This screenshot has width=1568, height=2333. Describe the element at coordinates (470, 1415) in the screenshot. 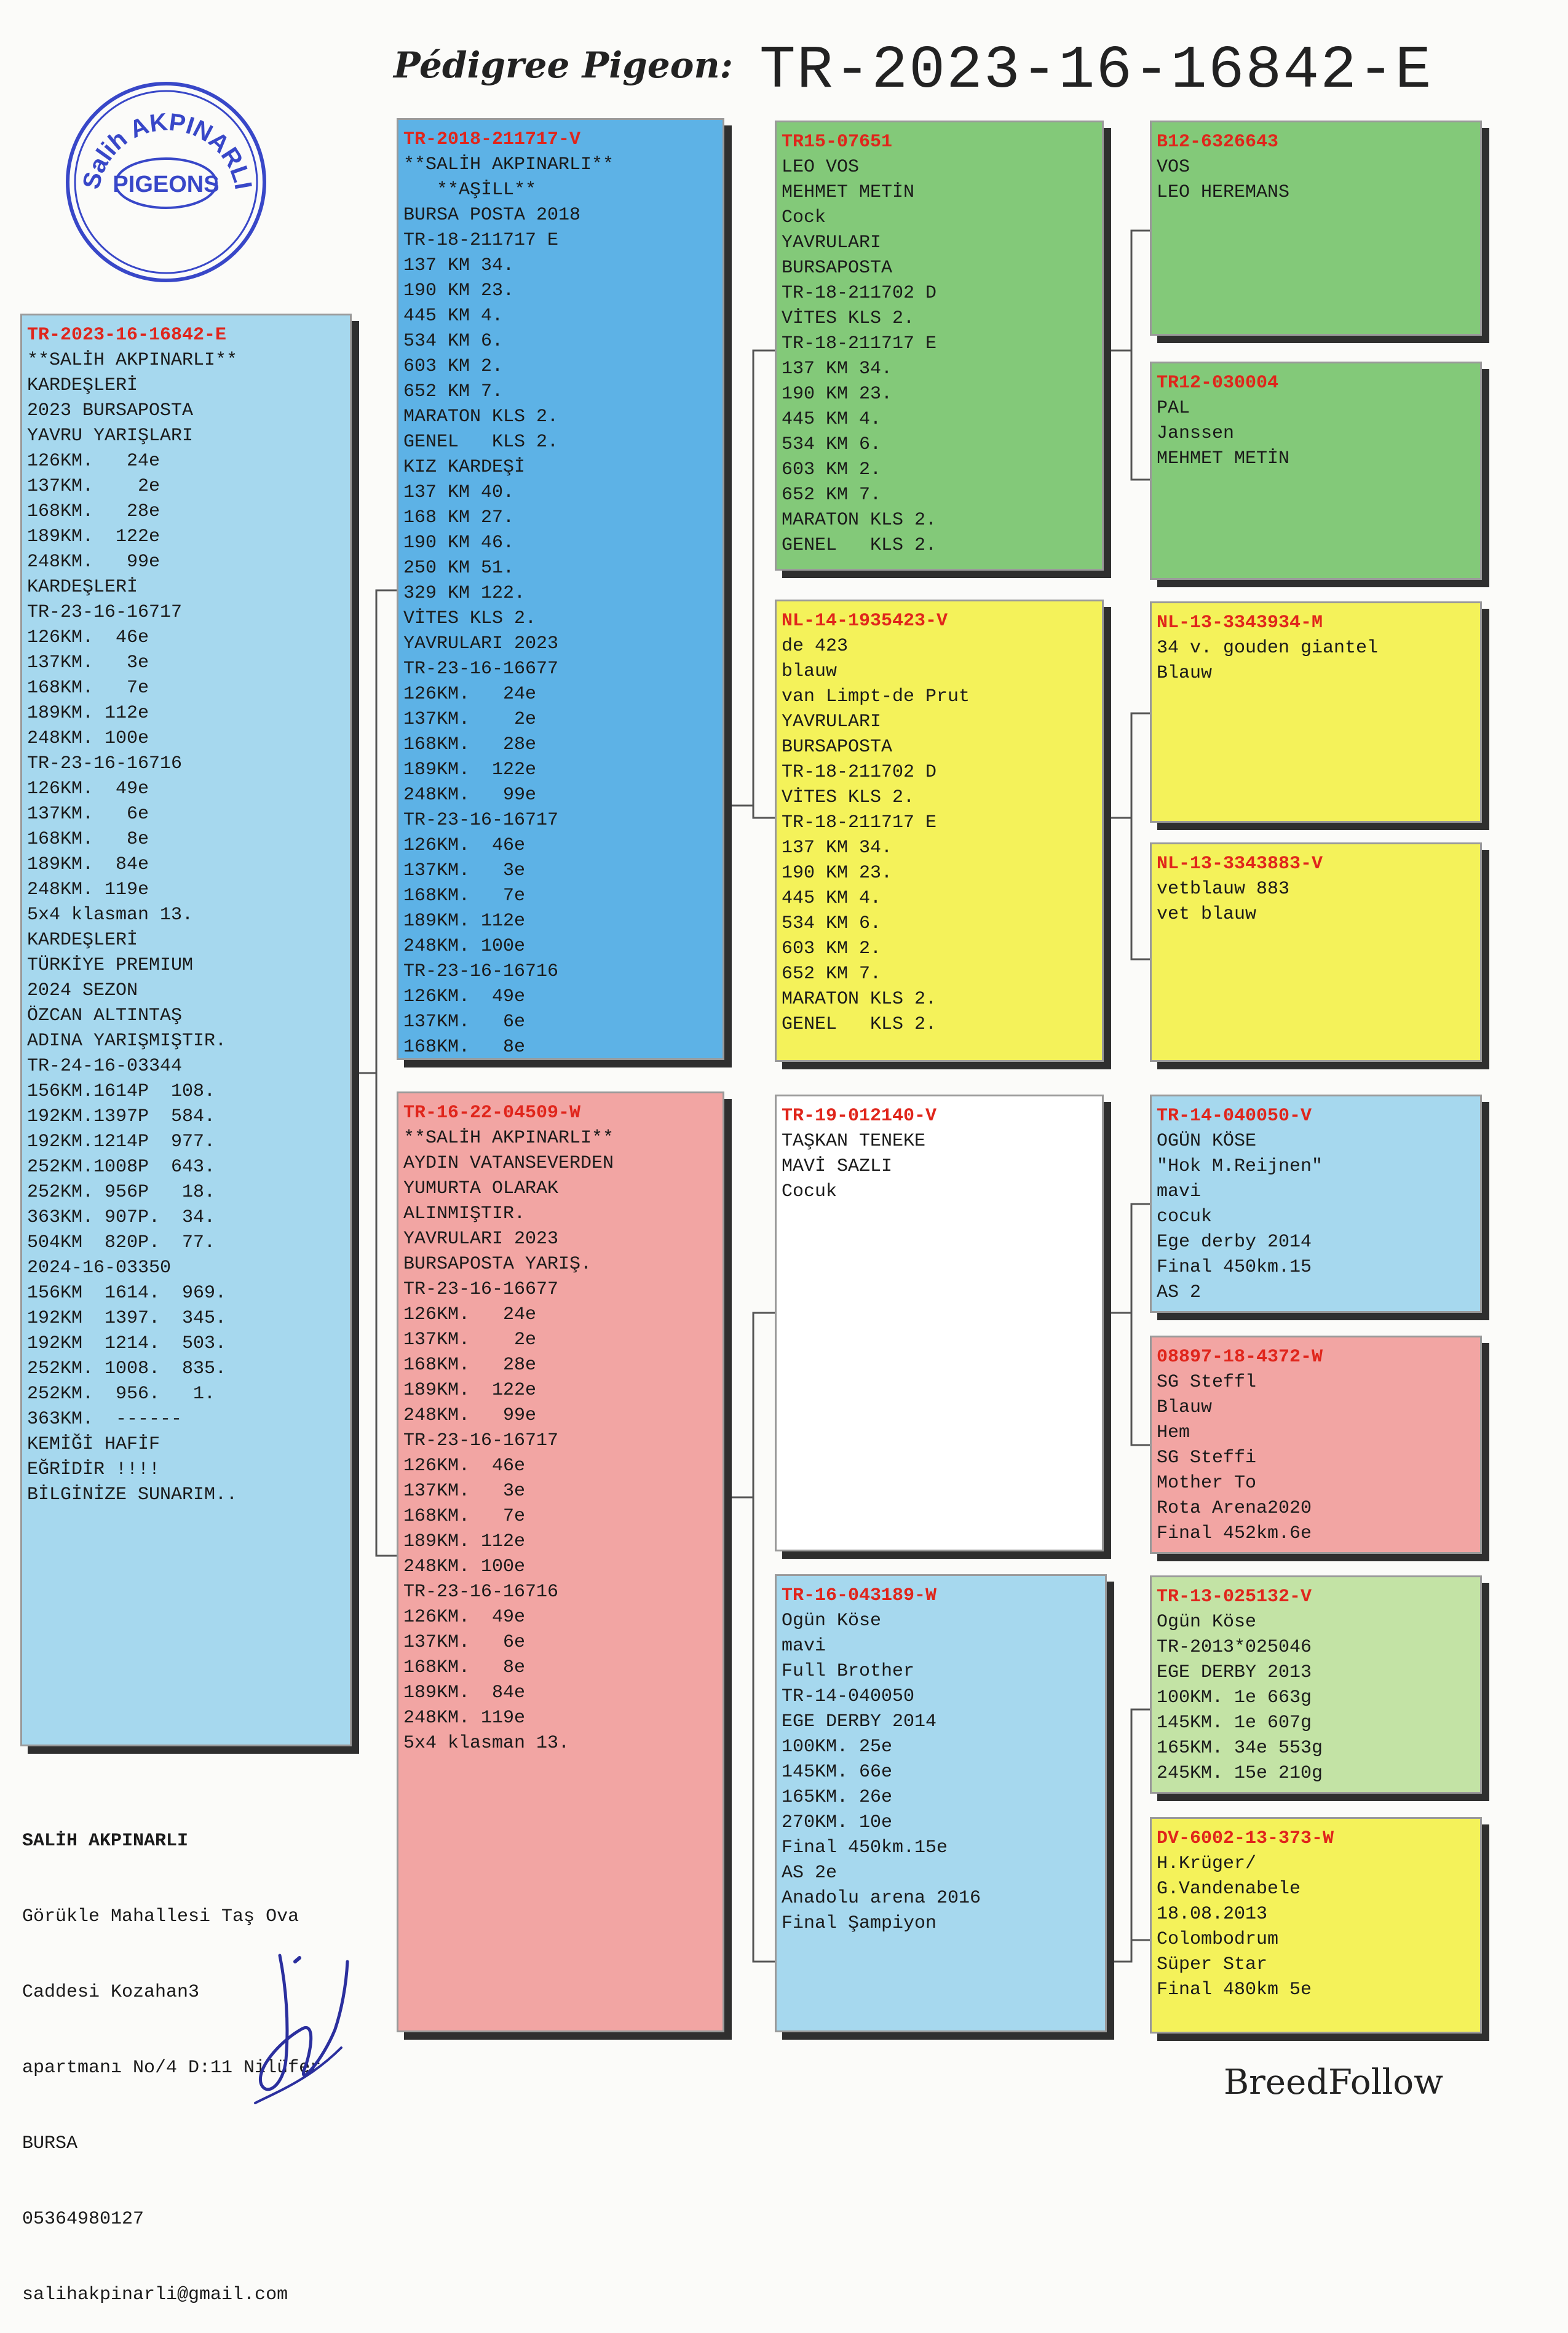

I see `dam-line: 248KM. 99e` at that location.